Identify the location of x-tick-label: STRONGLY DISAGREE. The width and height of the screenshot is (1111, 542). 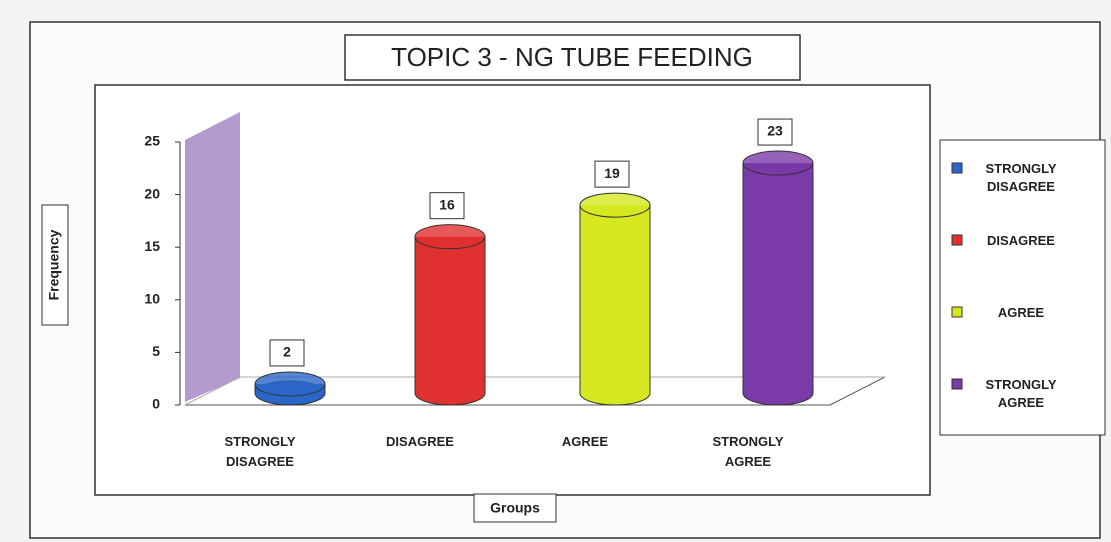
(260, 451).